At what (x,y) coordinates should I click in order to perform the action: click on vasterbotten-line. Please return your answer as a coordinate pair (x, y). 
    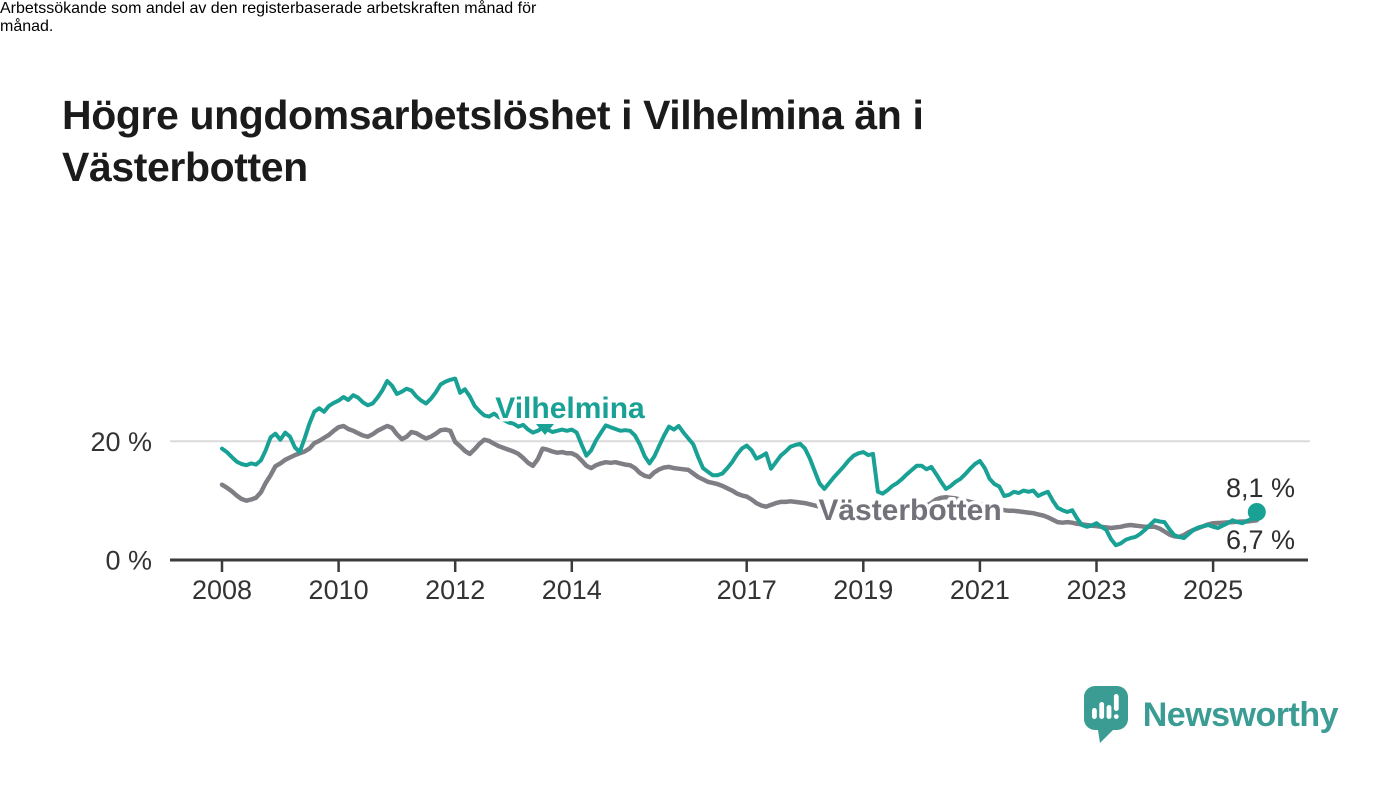
    Looking at the image, I should click on (739, 481).